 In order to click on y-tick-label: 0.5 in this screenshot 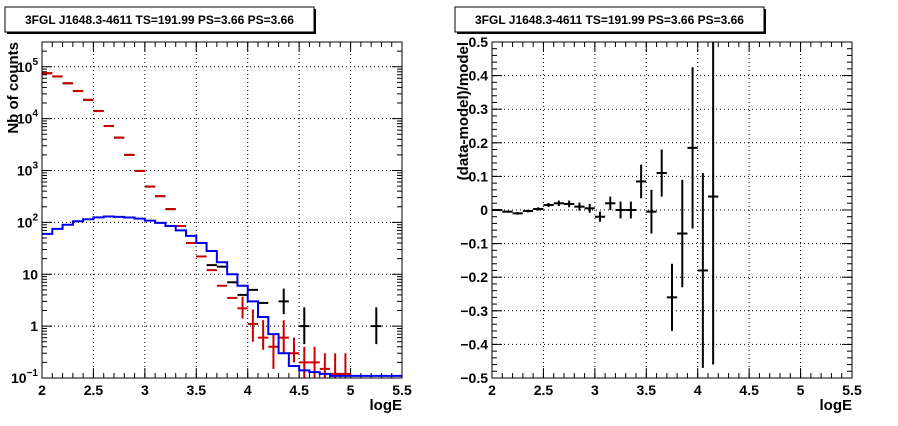, I will do `click(479, 42)`.